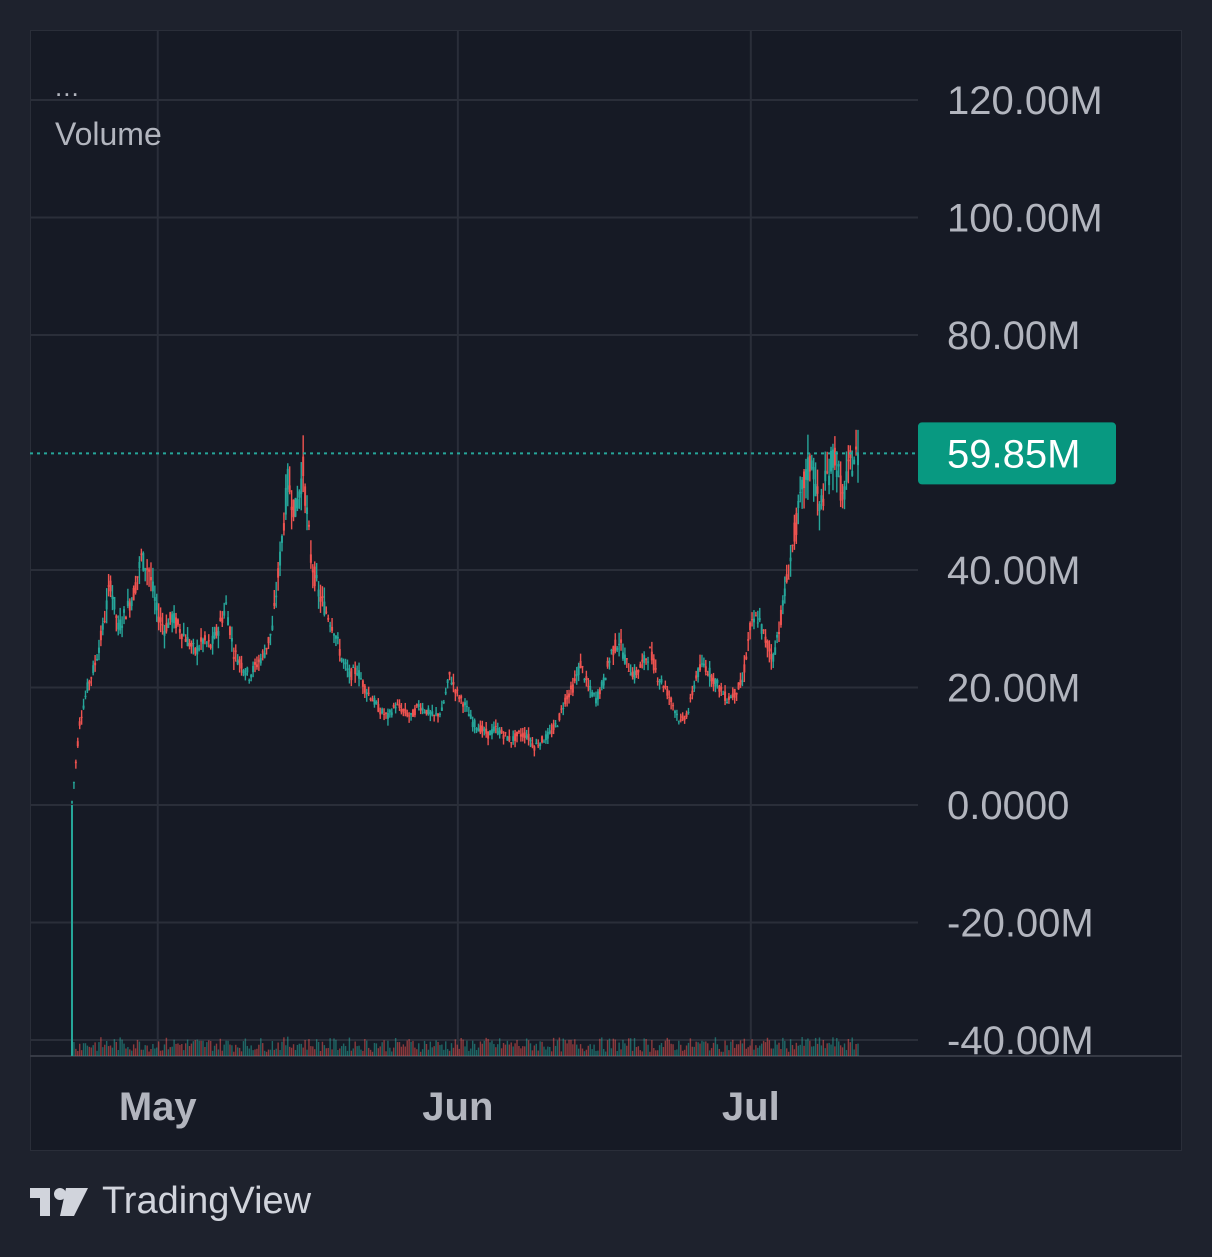  What do you see at coordinates (170, 1201) in the screenshot?
I see `tradingview-logo: TradingView` at bounding box center [170, 1201].